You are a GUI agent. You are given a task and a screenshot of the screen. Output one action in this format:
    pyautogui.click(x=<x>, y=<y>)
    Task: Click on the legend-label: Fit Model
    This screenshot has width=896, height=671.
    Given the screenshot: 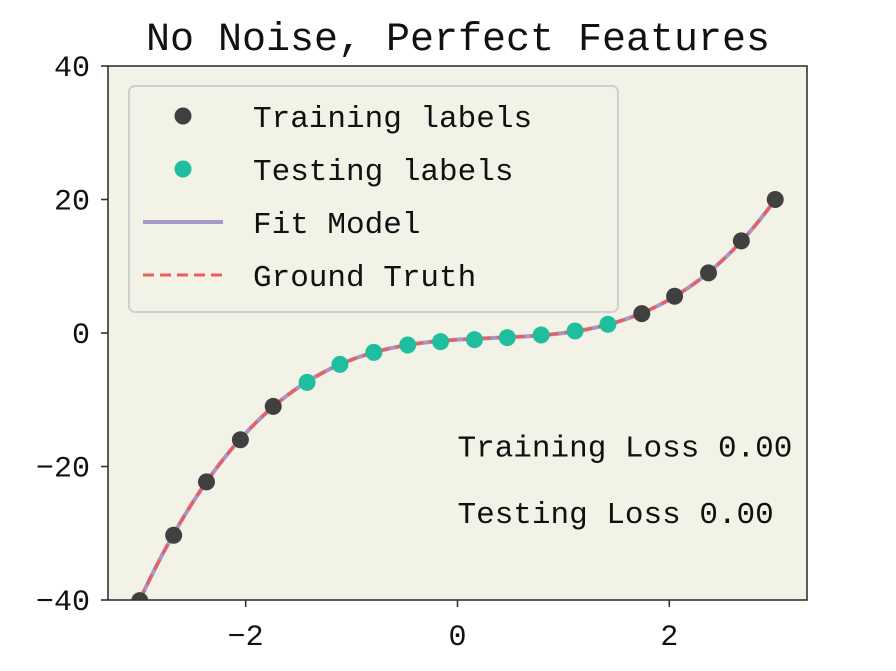 What is the action you would take?
    pyautogui.click(x=336, y=225)
    